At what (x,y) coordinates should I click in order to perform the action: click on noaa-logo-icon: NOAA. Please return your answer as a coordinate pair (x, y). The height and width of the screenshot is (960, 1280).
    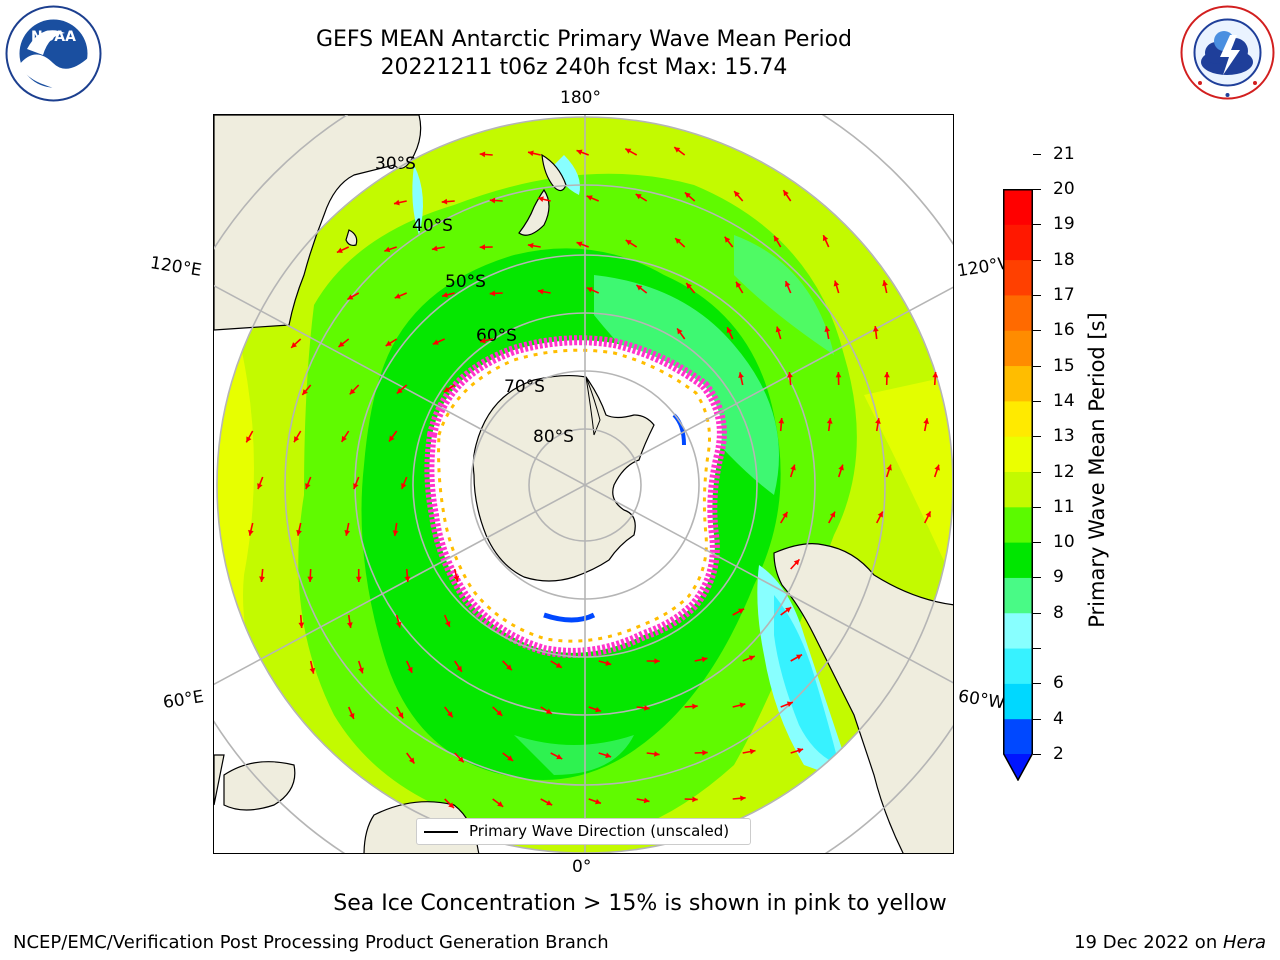
    Looking at the image, I should click on (53, 53).